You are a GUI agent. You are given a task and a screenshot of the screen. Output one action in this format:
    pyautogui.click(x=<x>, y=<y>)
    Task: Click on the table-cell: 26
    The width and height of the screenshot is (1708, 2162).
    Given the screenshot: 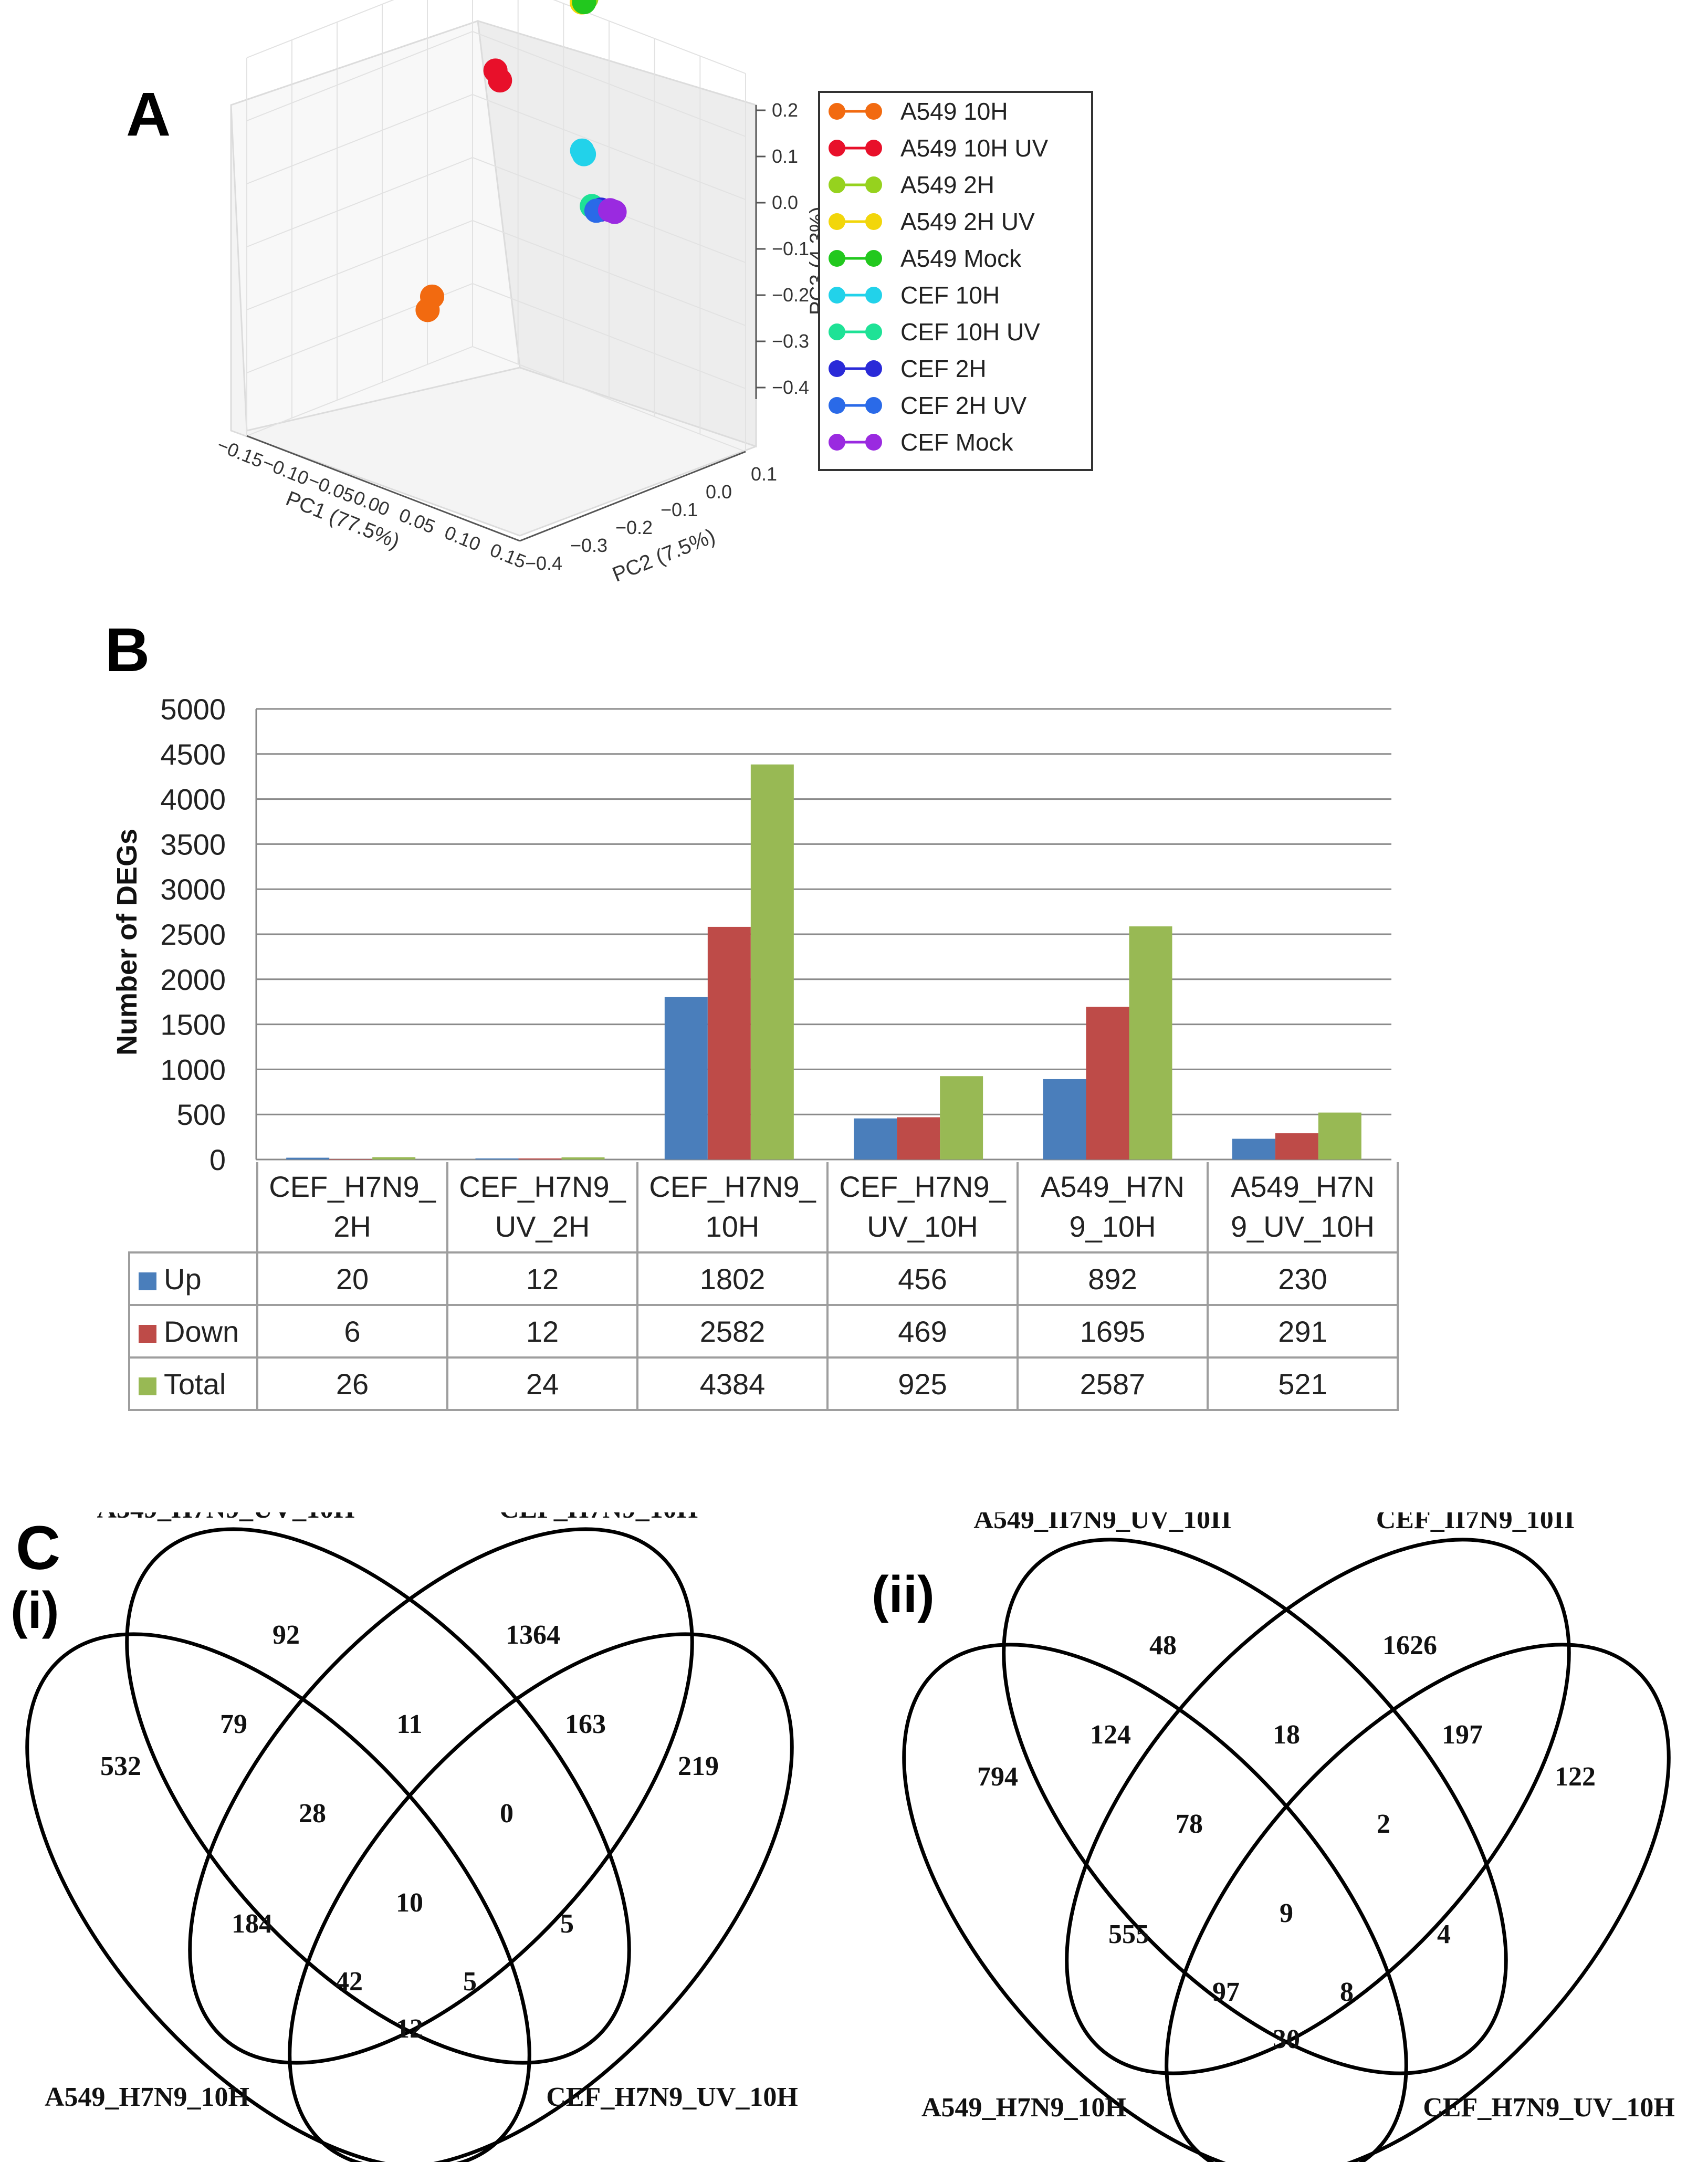 What is the action you would take?
    pyautogui.click(x=352, y=1383)
    